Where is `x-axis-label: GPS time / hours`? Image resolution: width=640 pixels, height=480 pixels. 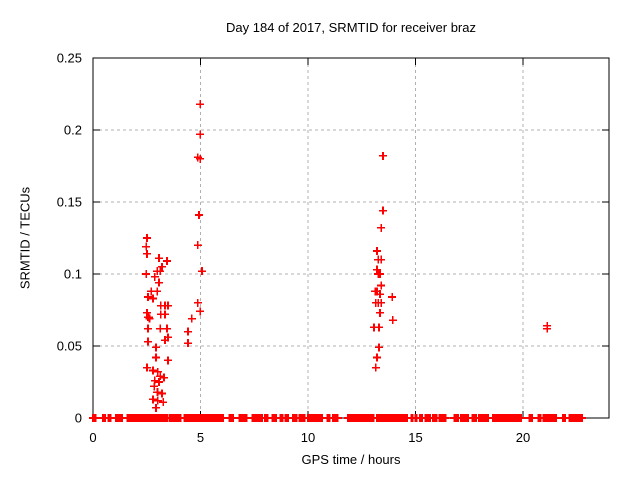 x-axis-label: GPS time / hours is located at coordinates (351, 459).